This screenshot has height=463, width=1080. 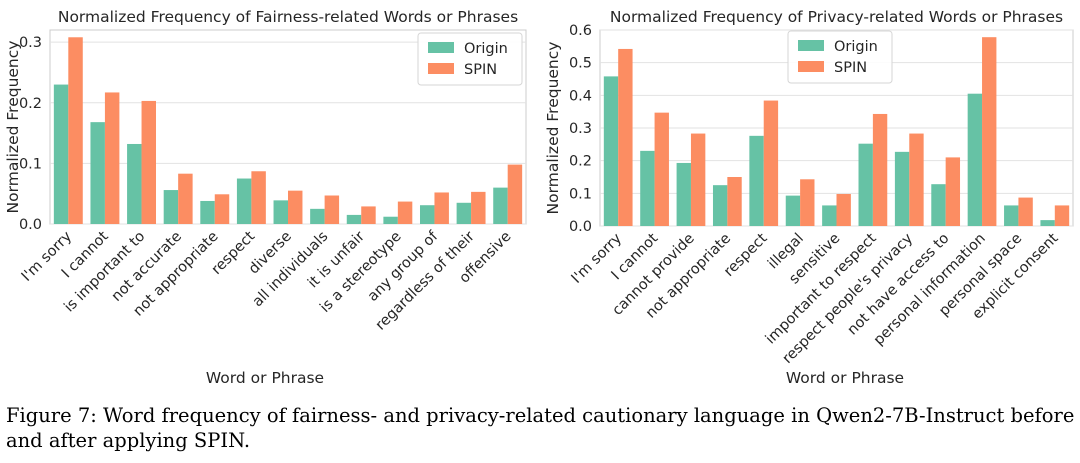 I want to click on y-tick-label: 0.5, so click(x=580, y=64).